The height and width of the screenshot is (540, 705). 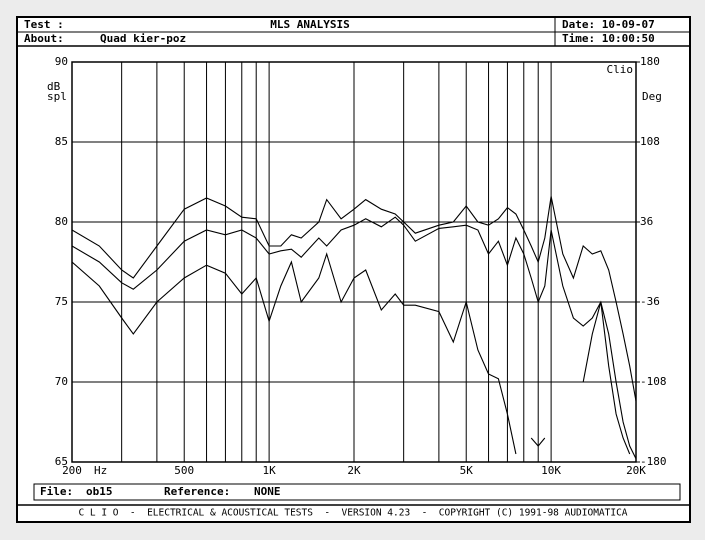 What do you see at coordinates (44, 38) in the screenshot?
I see `about-label: About:` at bounding box center [44, 38].